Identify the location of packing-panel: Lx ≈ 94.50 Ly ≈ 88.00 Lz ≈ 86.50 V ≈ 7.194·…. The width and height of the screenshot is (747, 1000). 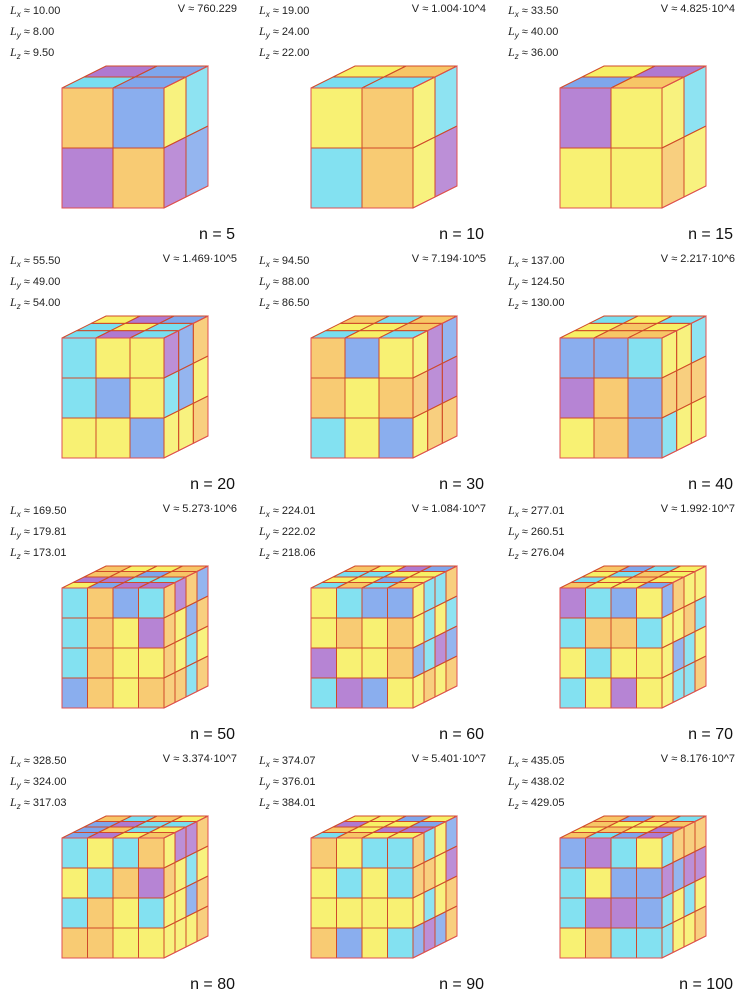
(373, 375).